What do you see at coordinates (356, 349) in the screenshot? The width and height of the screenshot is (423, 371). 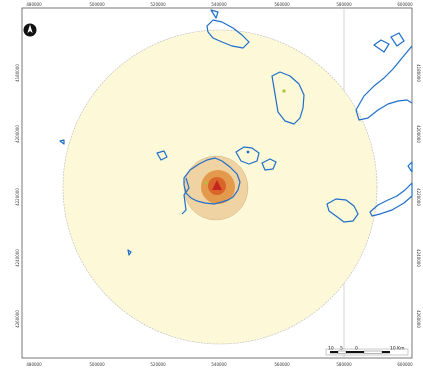 I see `scale-label: 0` at bounding box center [356, 349].